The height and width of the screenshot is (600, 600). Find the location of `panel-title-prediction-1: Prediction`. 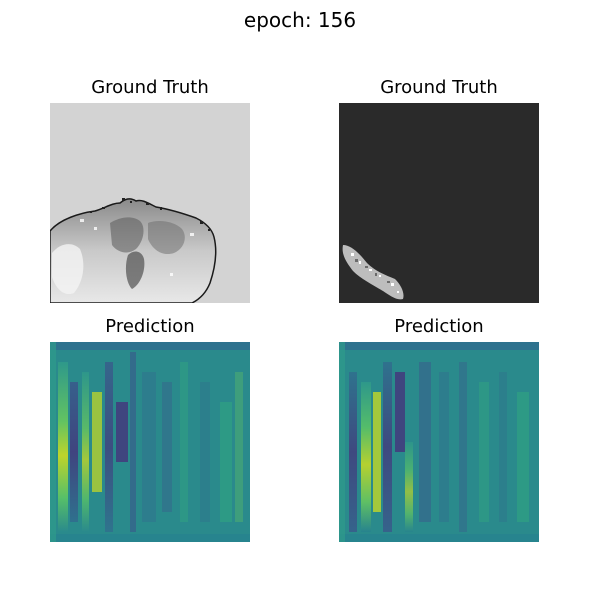

panel-title-prediction-1: Prediction is located at coordinates (150, 326).